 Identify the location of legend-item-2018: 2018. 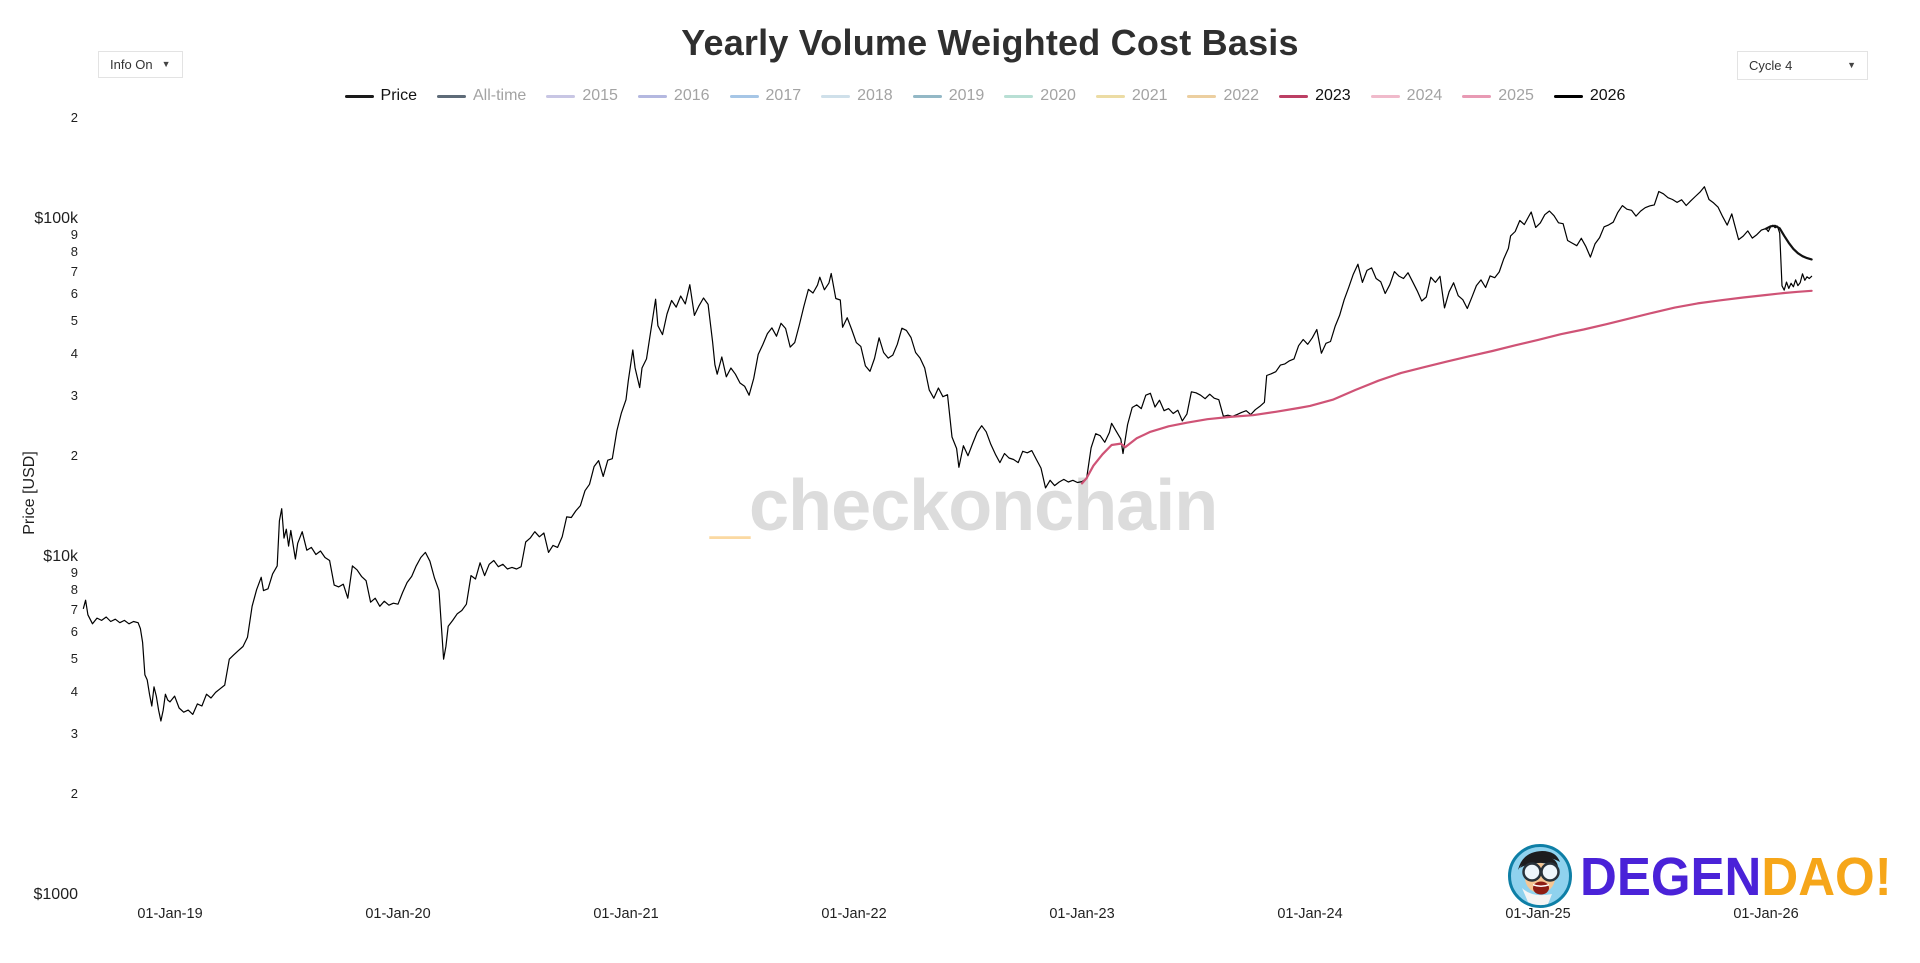
(857, 96).